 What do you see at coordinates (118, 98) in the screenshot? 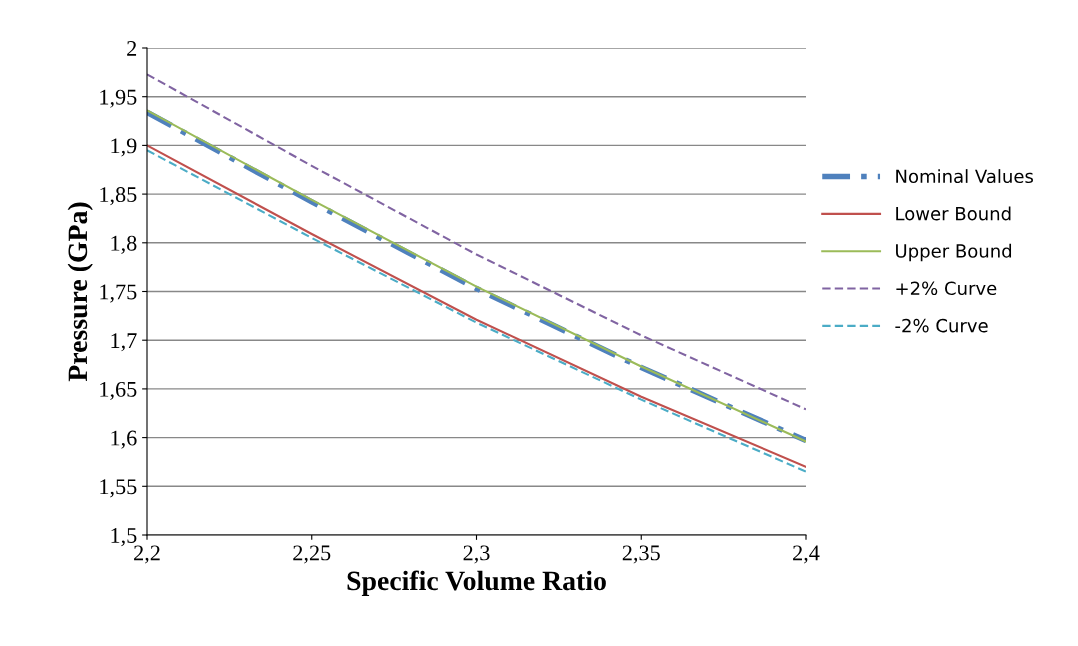
I see `y-tick-label: 1,95` at bounding box center [118, 98].